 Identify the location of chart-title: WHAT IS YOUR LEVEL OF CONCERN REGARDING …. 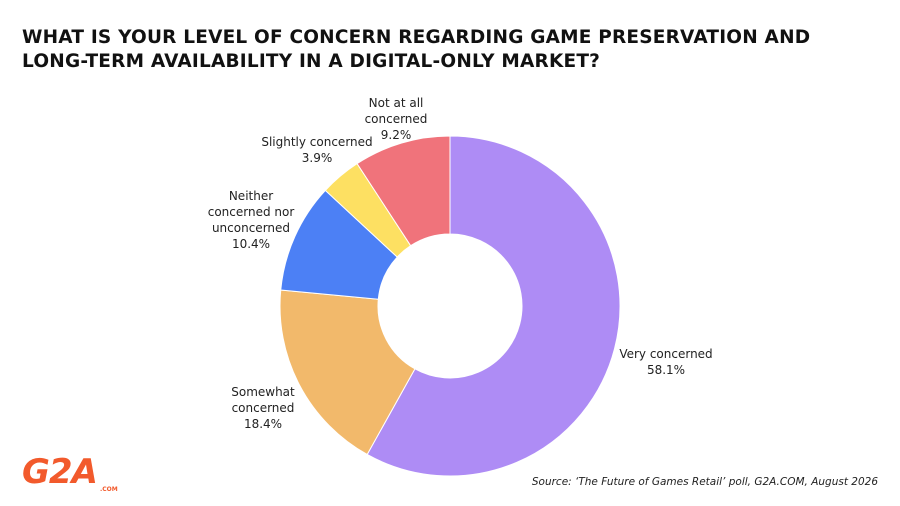
(416, 49).